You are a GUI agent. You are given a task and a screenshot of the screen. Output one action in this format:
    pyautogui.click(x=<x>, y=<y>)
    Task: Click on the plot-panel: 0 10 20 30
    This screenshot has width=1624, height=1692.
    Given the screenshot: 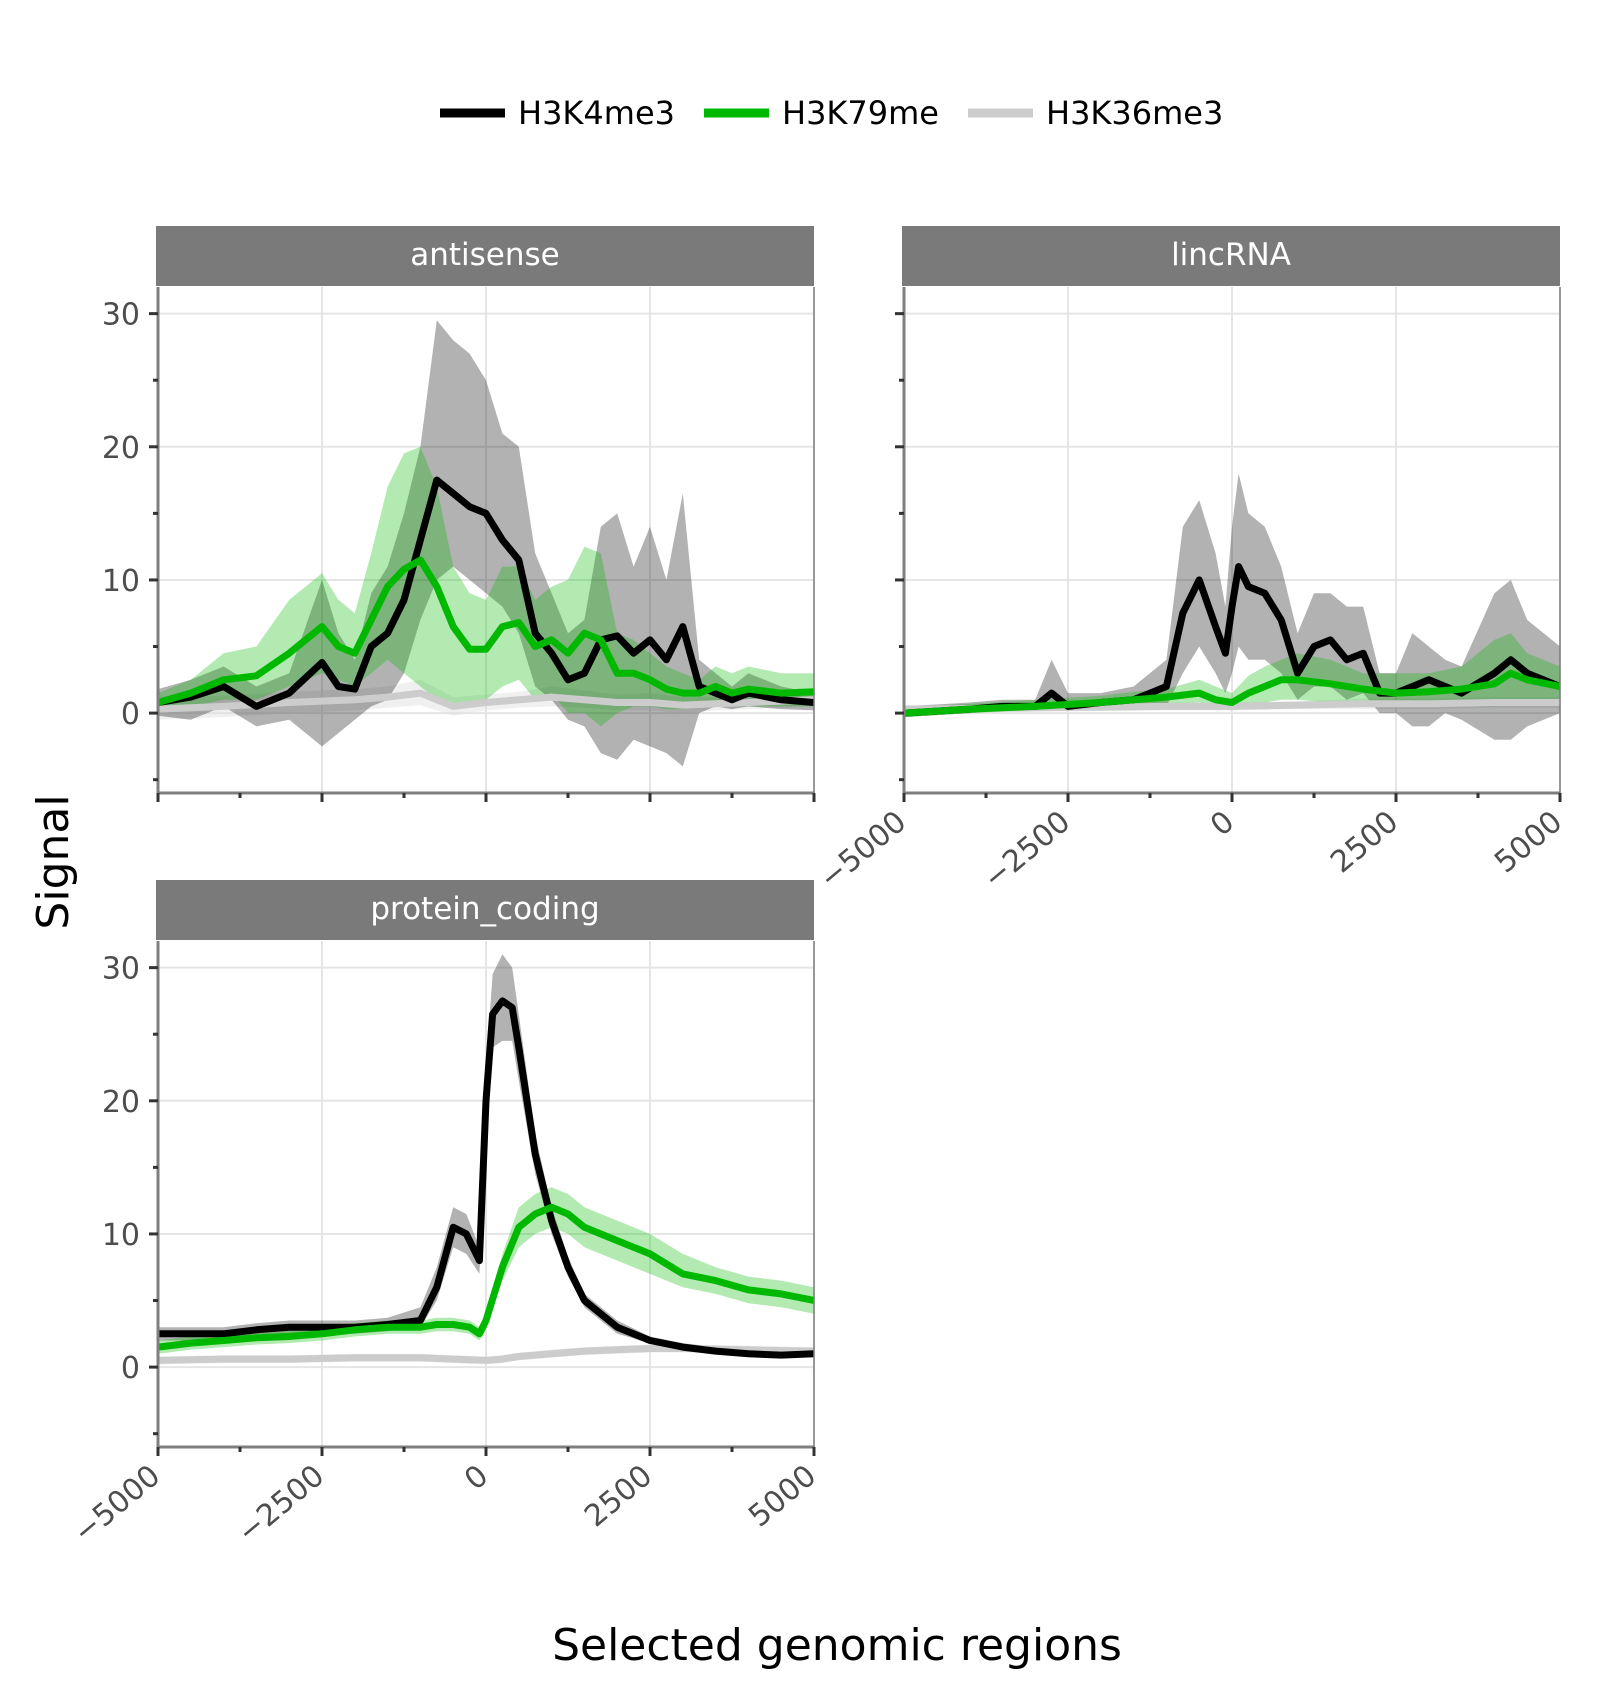 What is the action you would take?
    pyautogui.click(x=459, y=544)
    